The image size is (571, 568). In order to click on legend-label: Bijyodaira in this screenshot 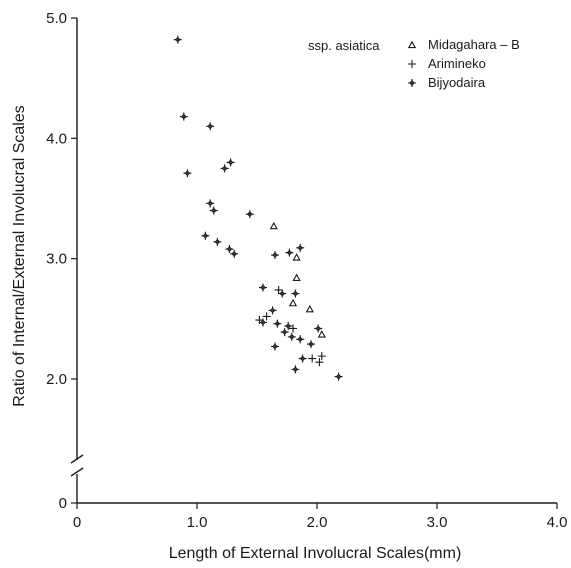, I will do `click(457, 82)`.